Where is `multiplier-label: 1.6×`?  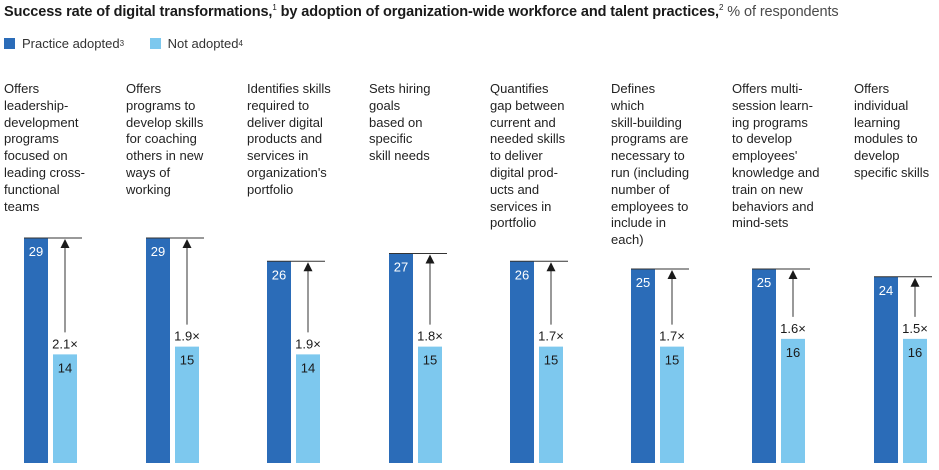 multiplier-label: 1.6× is located at coordinates (793, 328).